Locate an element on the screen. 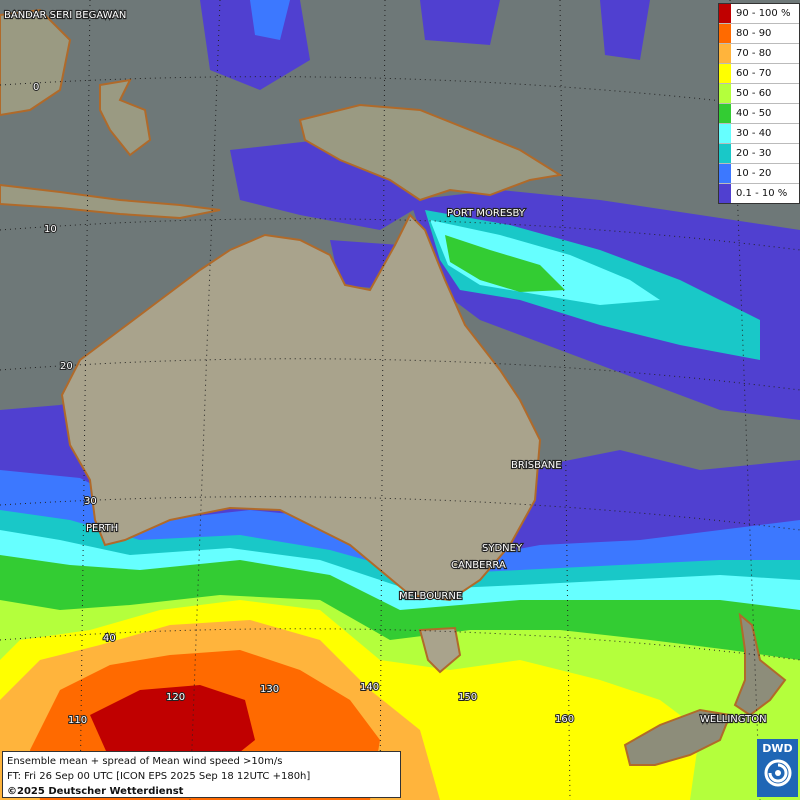 The width and height of the screenshot is (800, 800). legend-item: 0.1 - 10 % is located at coordinates (759, 193).